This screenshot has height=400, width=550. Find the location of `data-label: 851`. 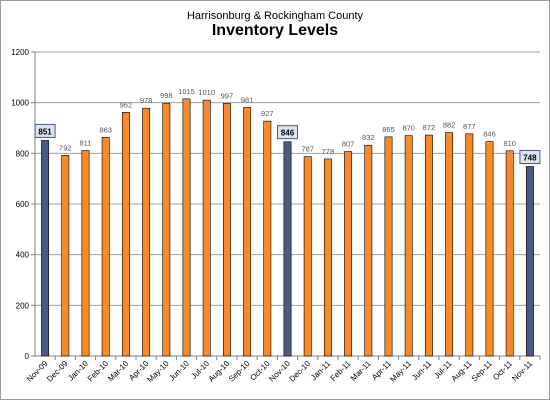

data-label: 851 is located at coordinates (45, 131).